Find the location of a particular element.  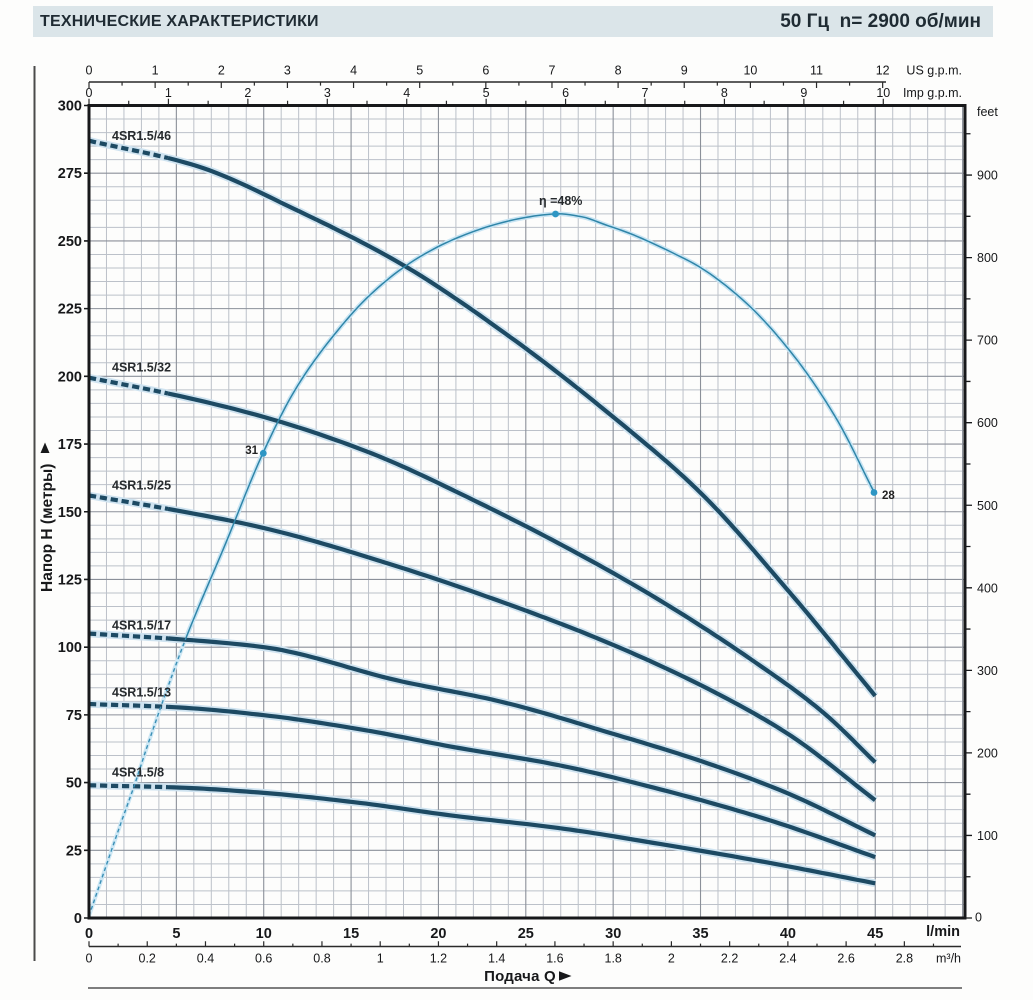

svg-text: 1.4 is located at coordinates (496, 959).